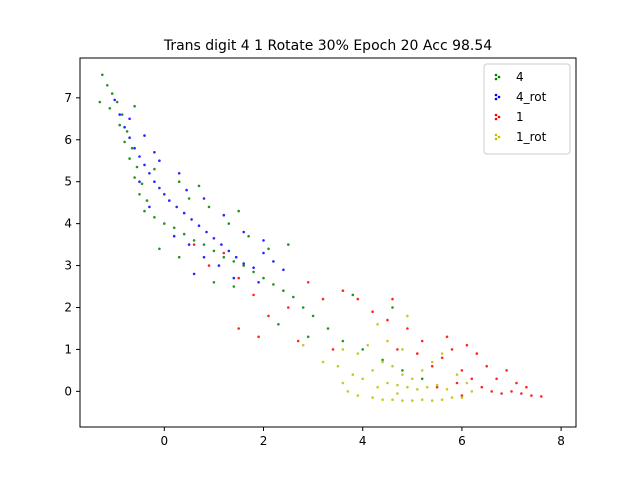 This screenshot has height=480, width=640. Describe the element at coordinates (68, 182) in the screenshot. I see `y-tick-label: 5` at that location.